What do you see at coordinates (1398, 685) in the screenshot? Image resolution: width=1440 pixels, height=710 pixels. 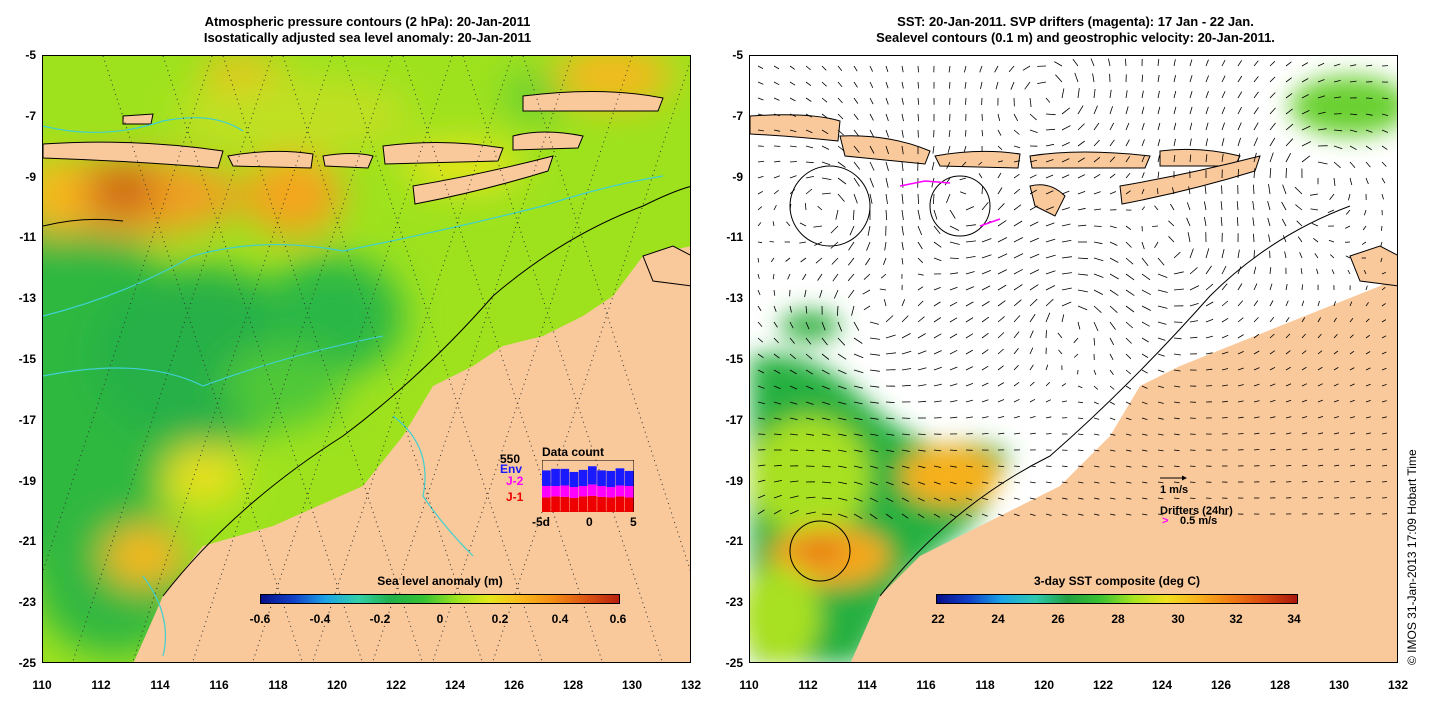 I see `x-tick-label: 132` at bounding box center [1398, 685].